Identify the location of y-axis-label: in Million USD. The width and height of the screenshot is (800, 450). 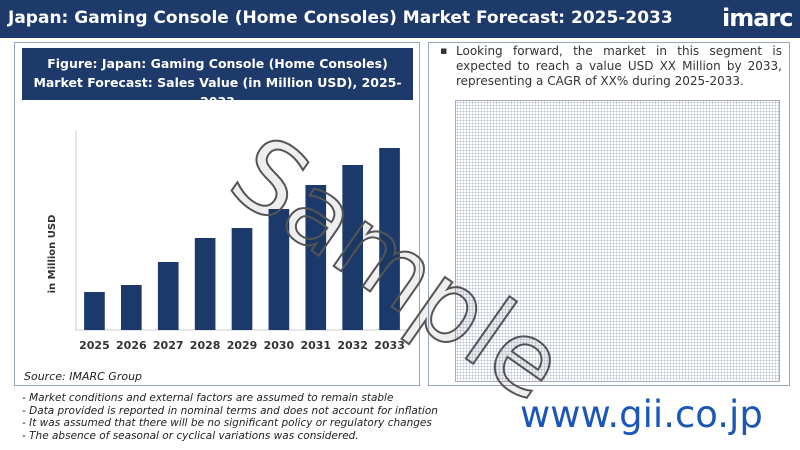
(52, 254).